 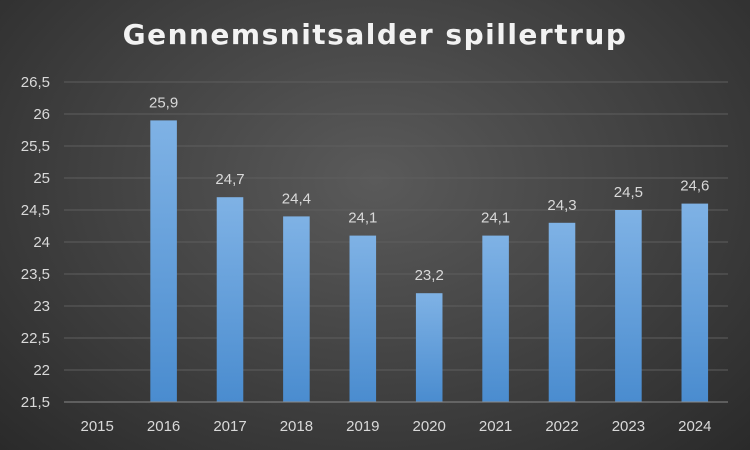 What do you see at coordinates (429, 426) in the screenshot?
I see `x-tick-label: 2020` at bounding box center [429, 426].